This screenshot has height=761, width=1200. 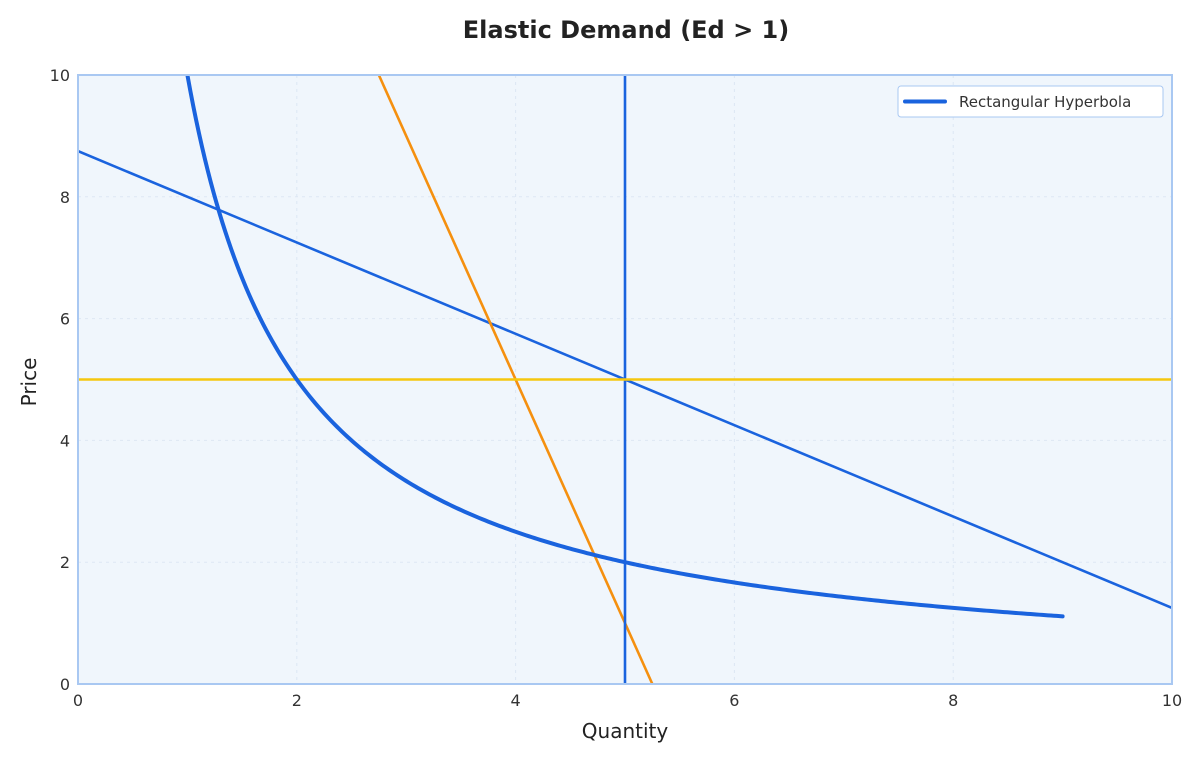 What do you see at coordinates (65, 319) in the screenshot?
I see `y-tick-label: 6` at bounding box center [65, 319].